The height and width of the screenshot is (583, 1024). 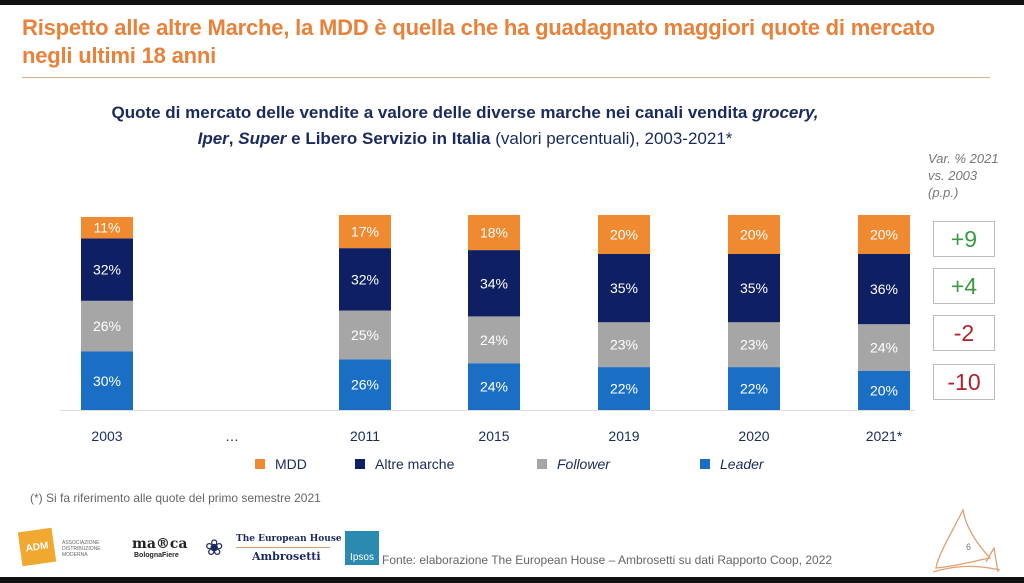 What do you see at coordinates (286, 556) in the screenshot?
I see `ambrosetti-logo-line2: Ambrosetti` at bounding box center [286, 556].